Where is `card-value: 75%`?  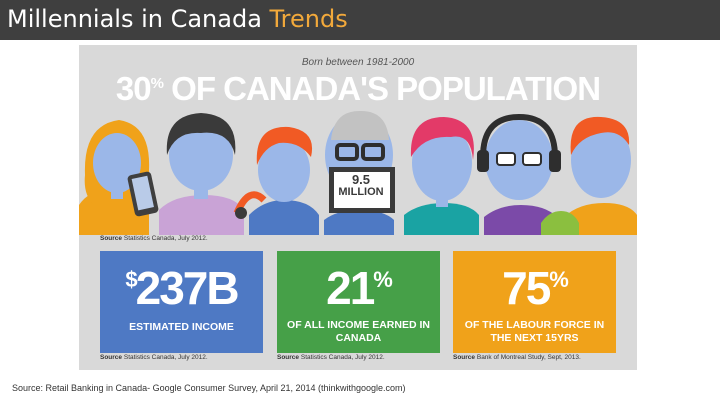
card-value: 75% is located at coordinates (535, 288).